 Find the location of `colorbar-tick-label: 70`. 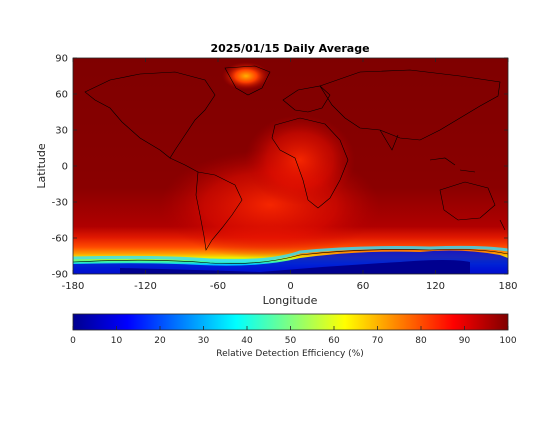

colorbar-tick-label: 70 is located at coordinates (378, 341).